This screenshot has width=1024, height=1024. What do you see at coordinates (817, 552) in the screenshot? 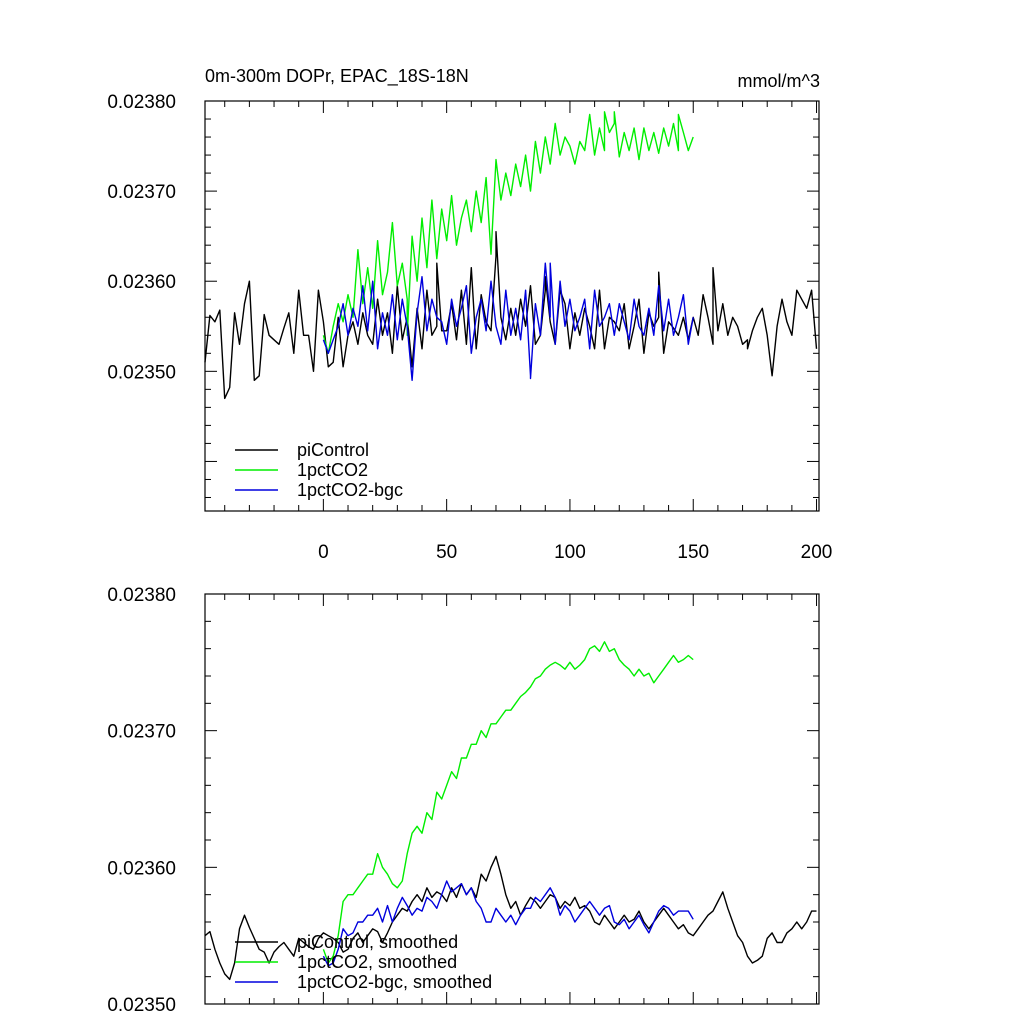
I see `x-tick-label: 200` at bounding box center [817, 552].